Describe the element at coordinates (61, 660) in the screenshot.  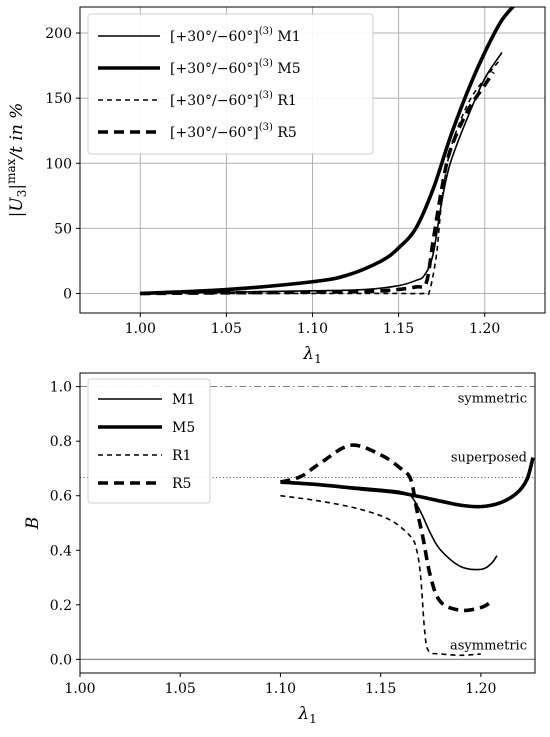
I see `y-tick-label: 0.0` at that location.